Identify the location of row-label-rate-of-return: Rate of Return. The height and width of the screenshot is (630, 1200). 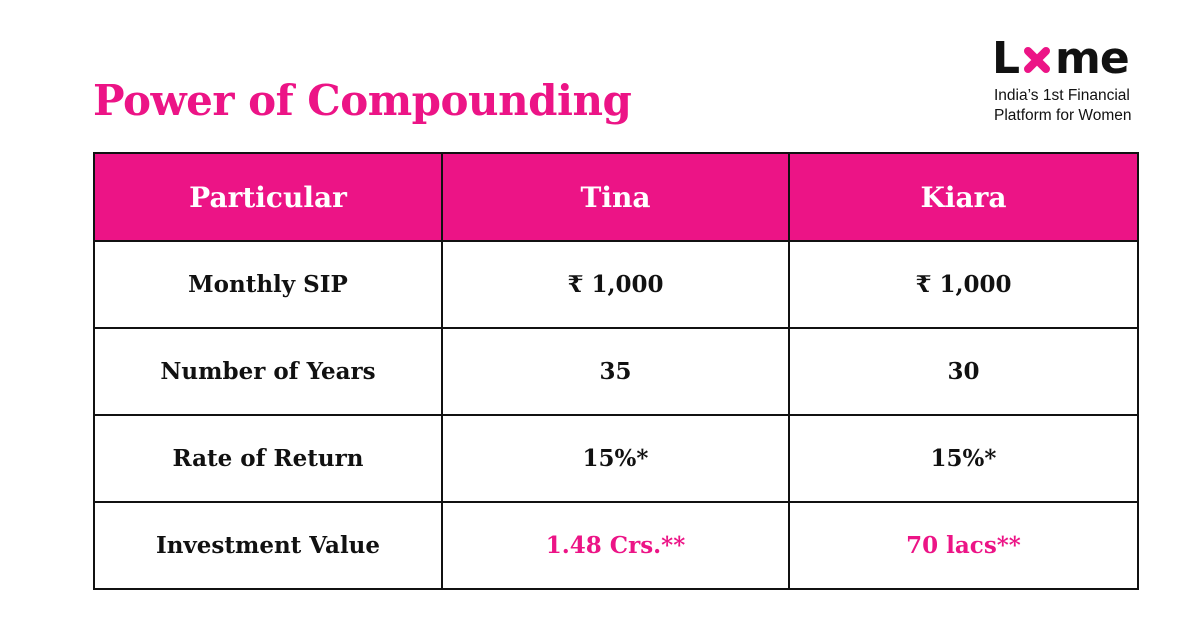
(268, 458).